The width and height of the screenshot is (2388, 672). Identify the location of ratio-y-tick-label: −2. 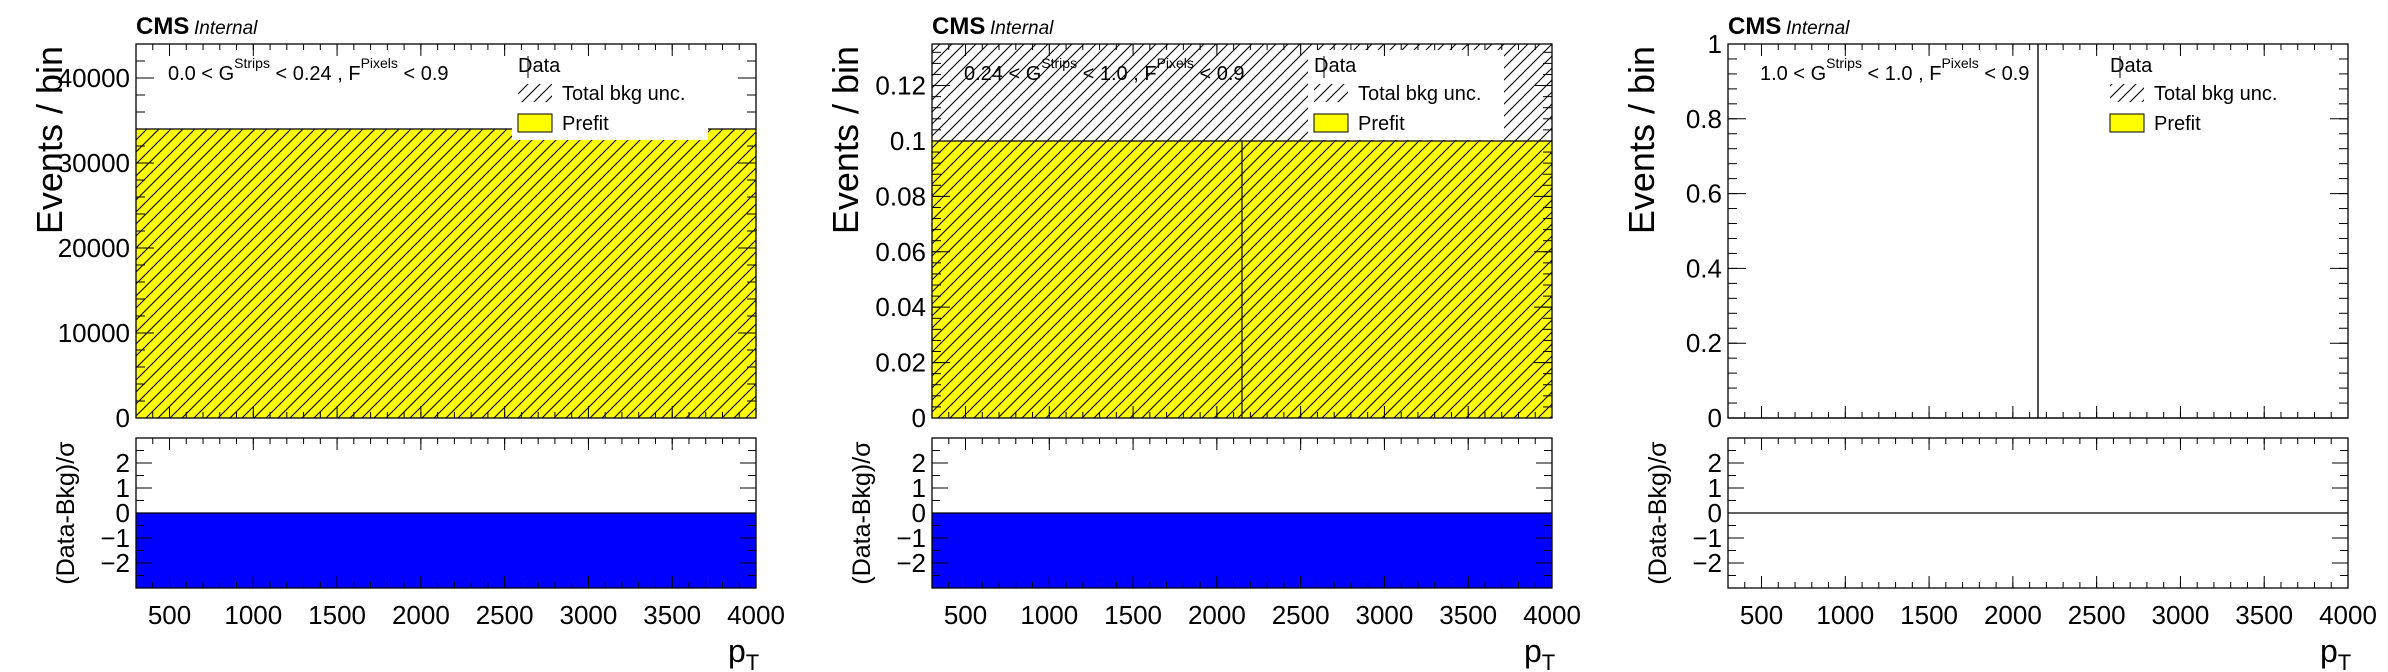
(1707, 563).